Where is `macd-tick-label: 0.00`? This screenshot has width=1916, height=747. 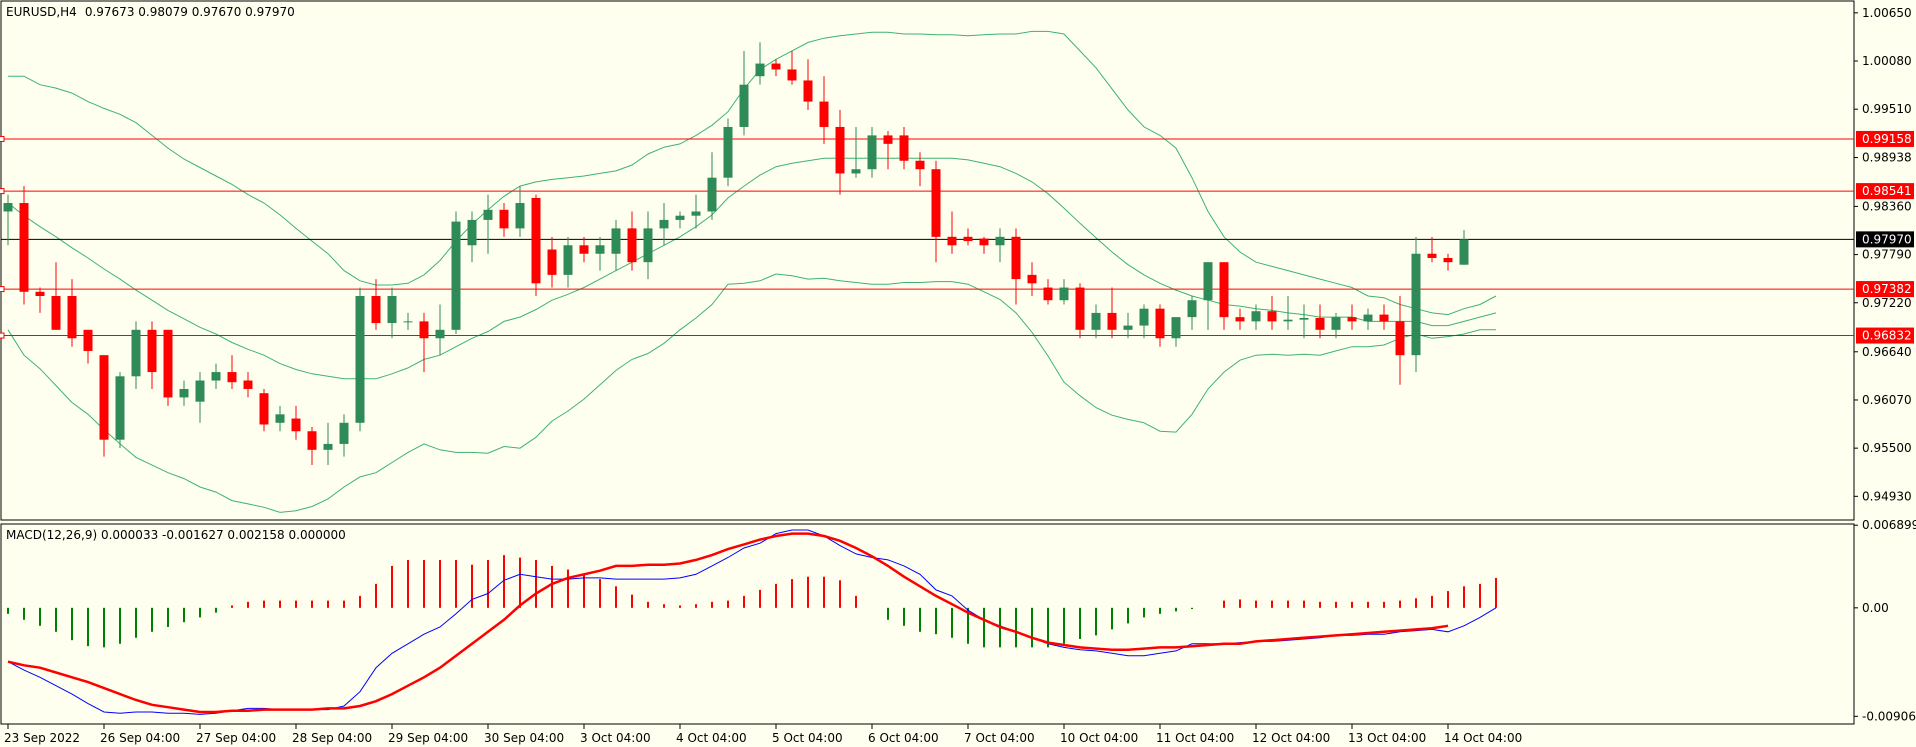 macd-tick-label: 0.00 is located at coordinates (1875, 608).